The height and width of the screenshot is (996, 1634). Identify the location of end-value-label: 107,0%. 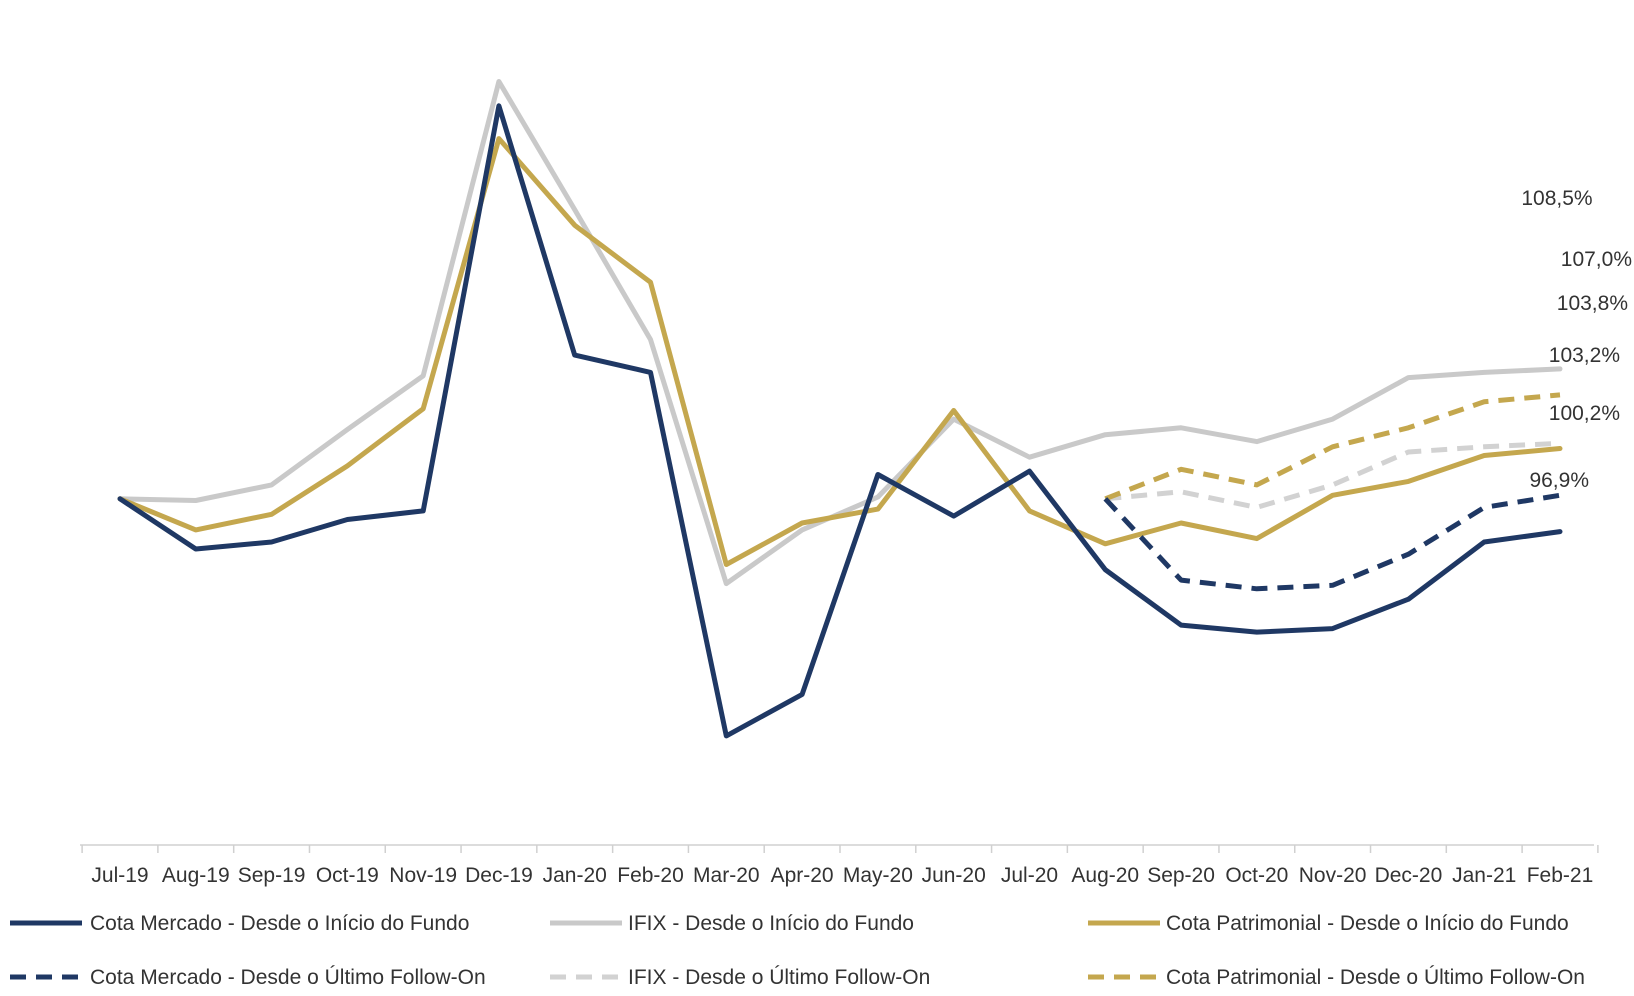
(1596, 259).